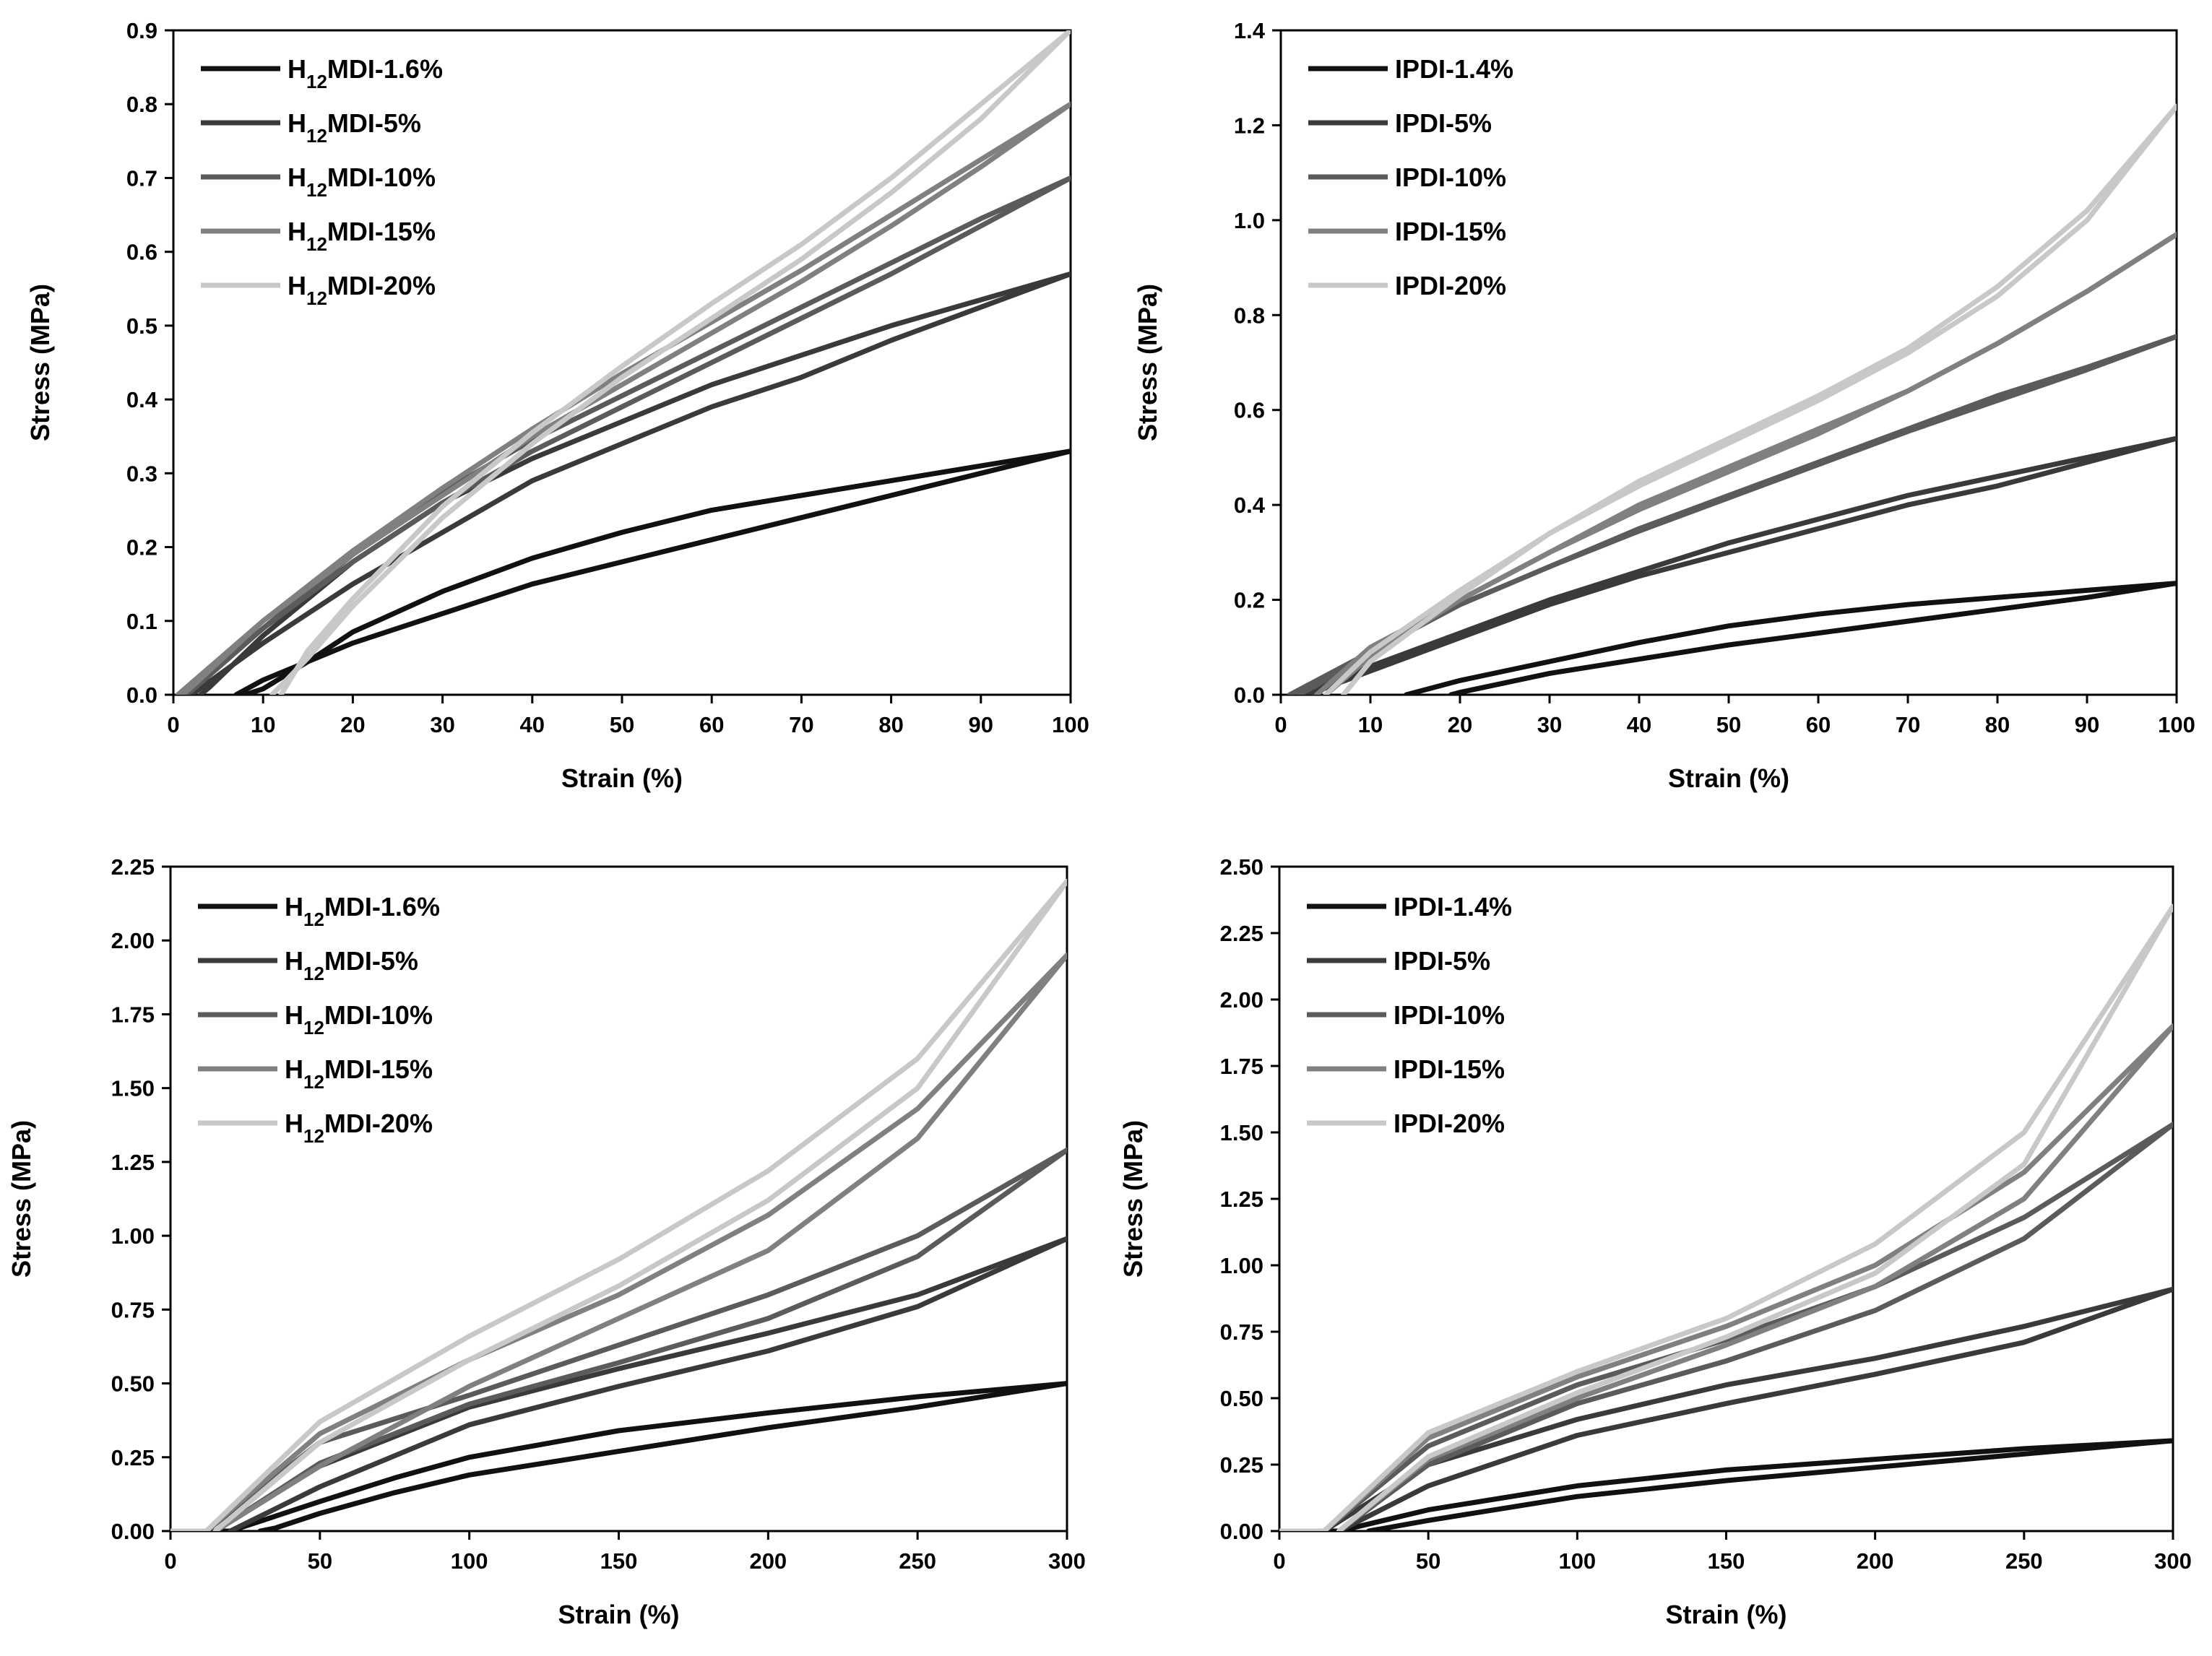 Image resolution: width=2212 pixels, height=1656 pixels. Describe the element at coordinates (1449, 1123) in the screenshot. I see `legend-label: IPDI-20%` at that location.